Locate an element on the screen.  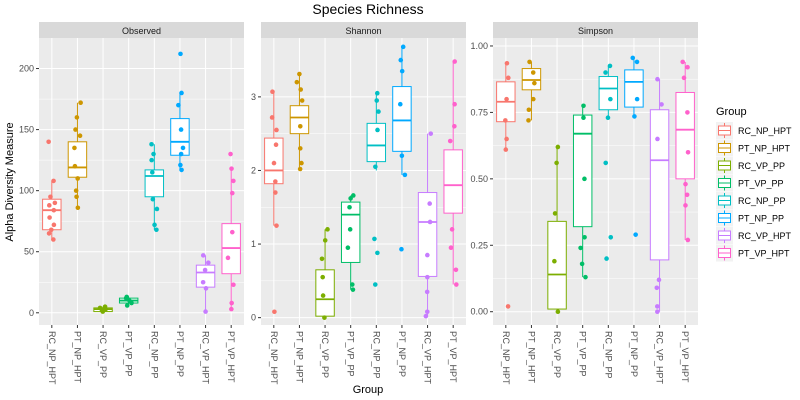
legend-label: RC_VP_PP is located at coordinates (761, 166).